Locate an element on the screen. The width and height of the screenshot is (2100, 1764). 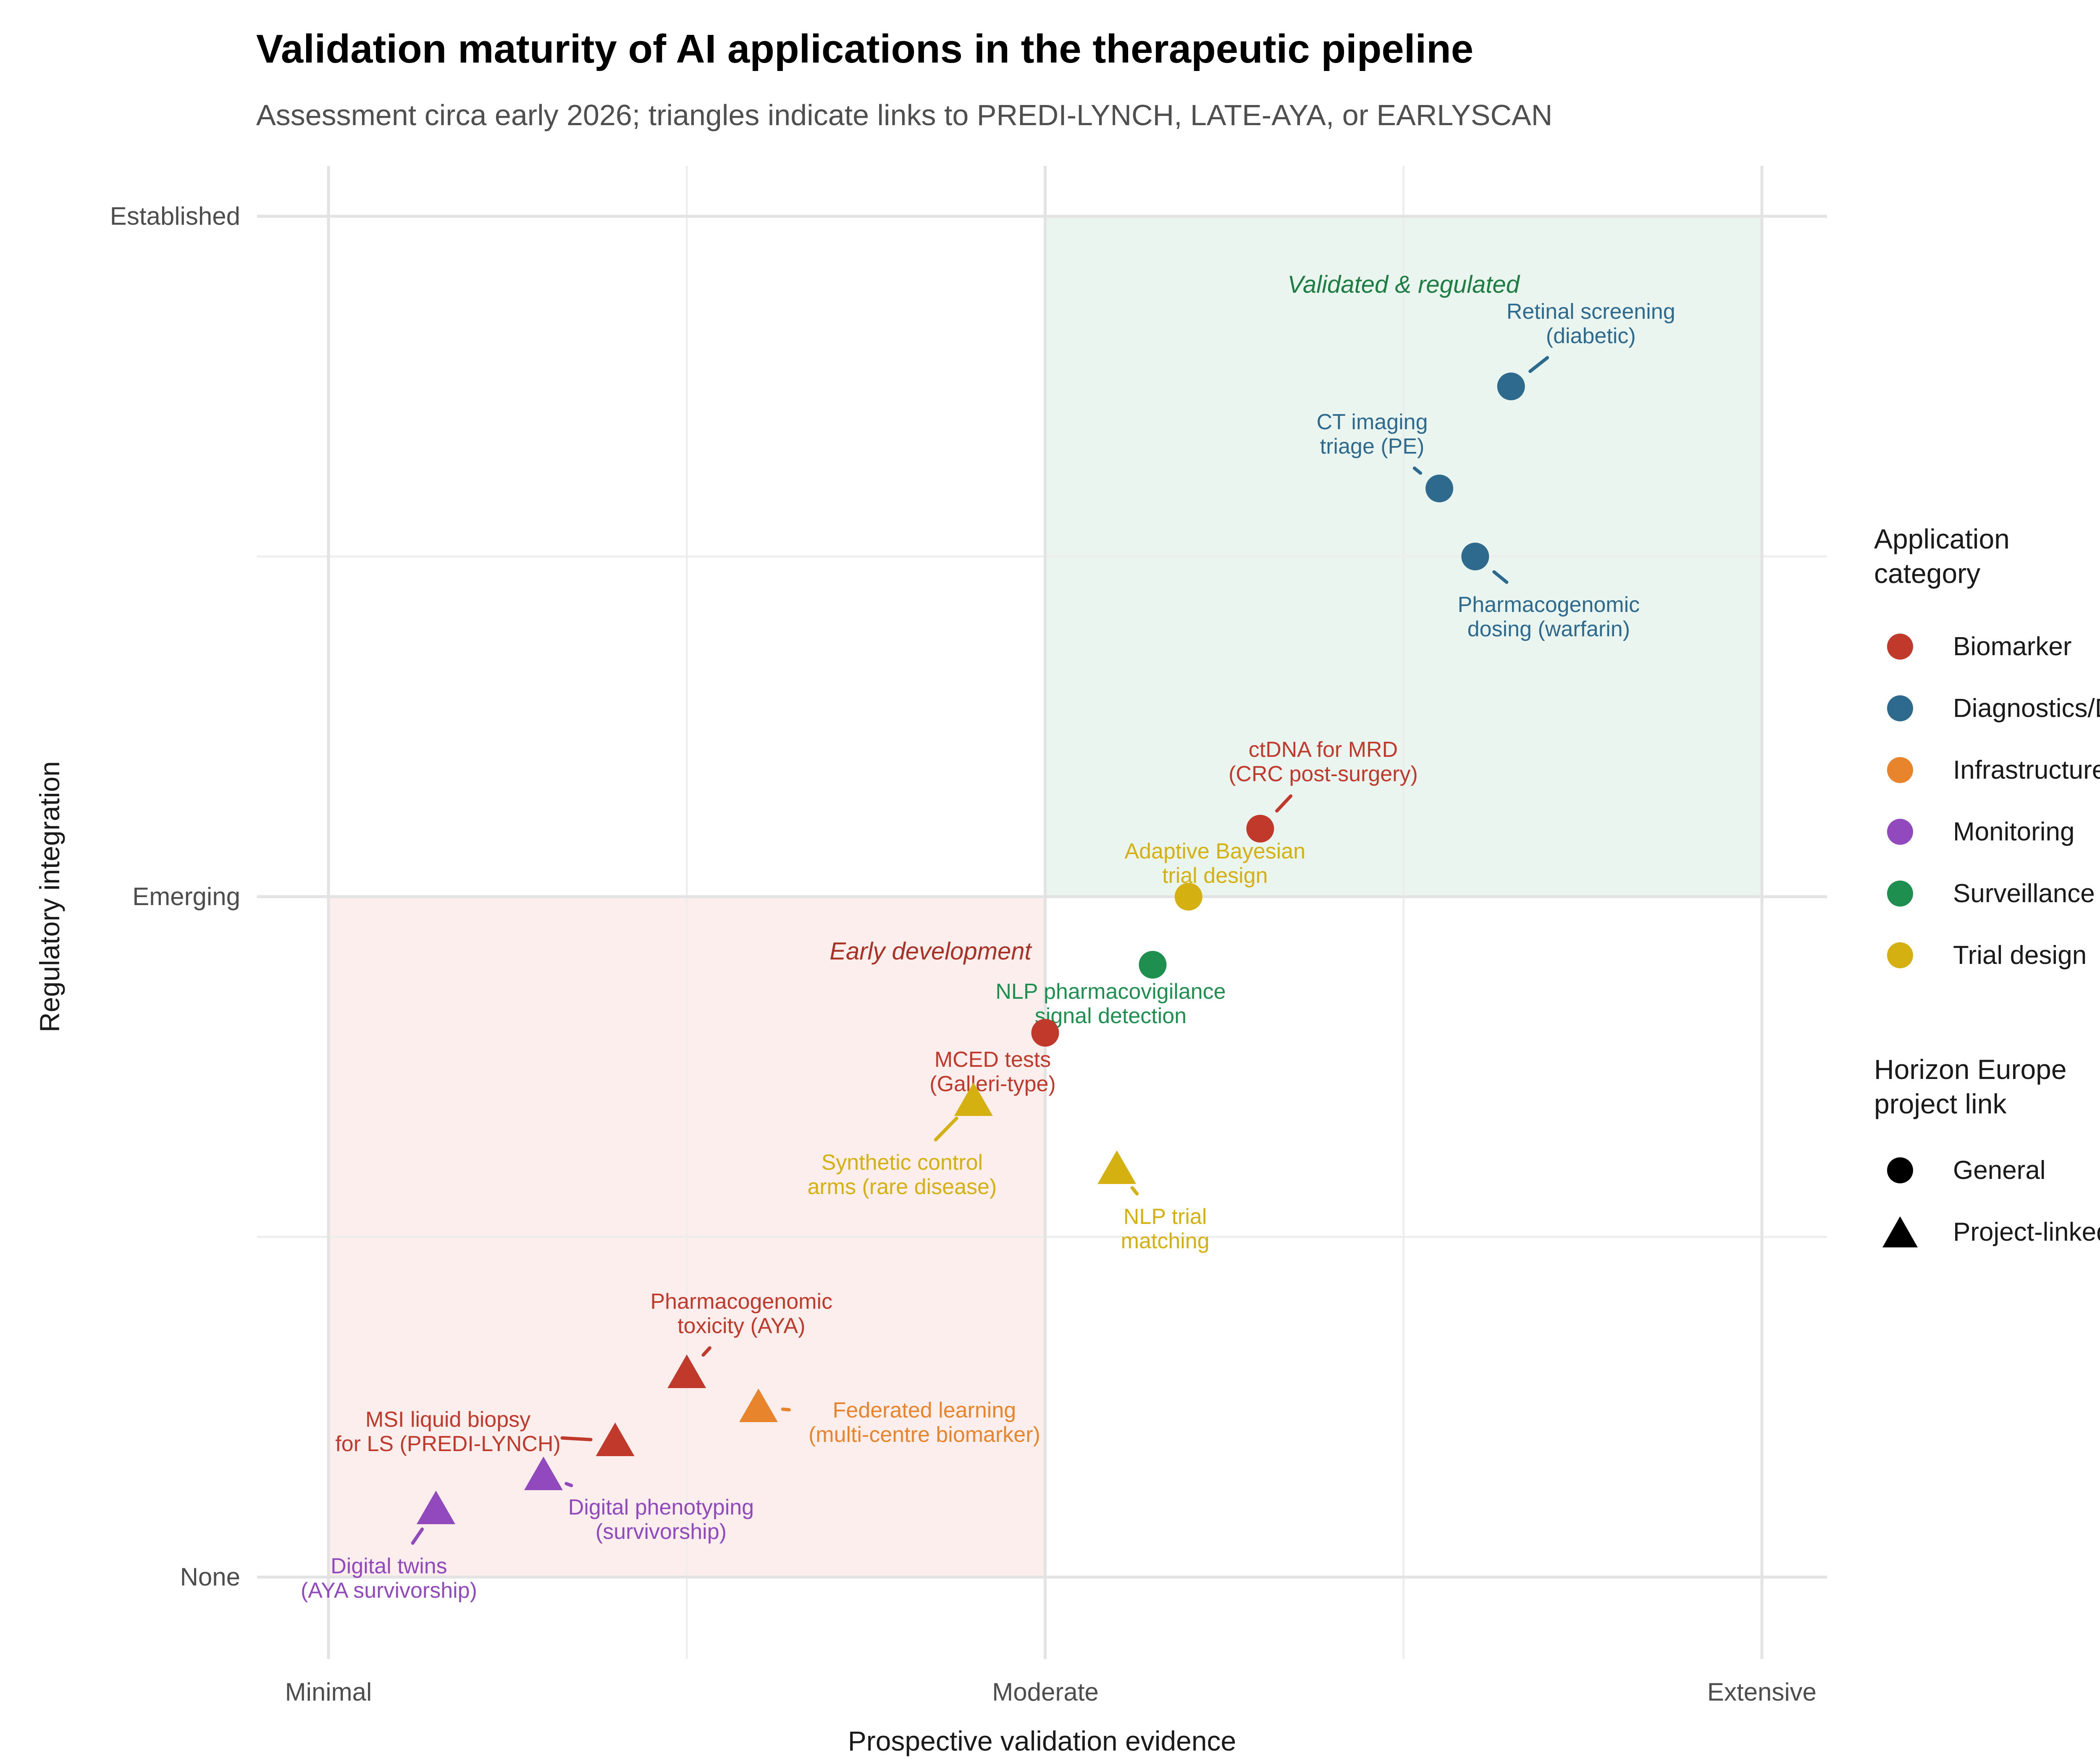
infrastructure-swatch-icon is located at coordinates (1900, 770).